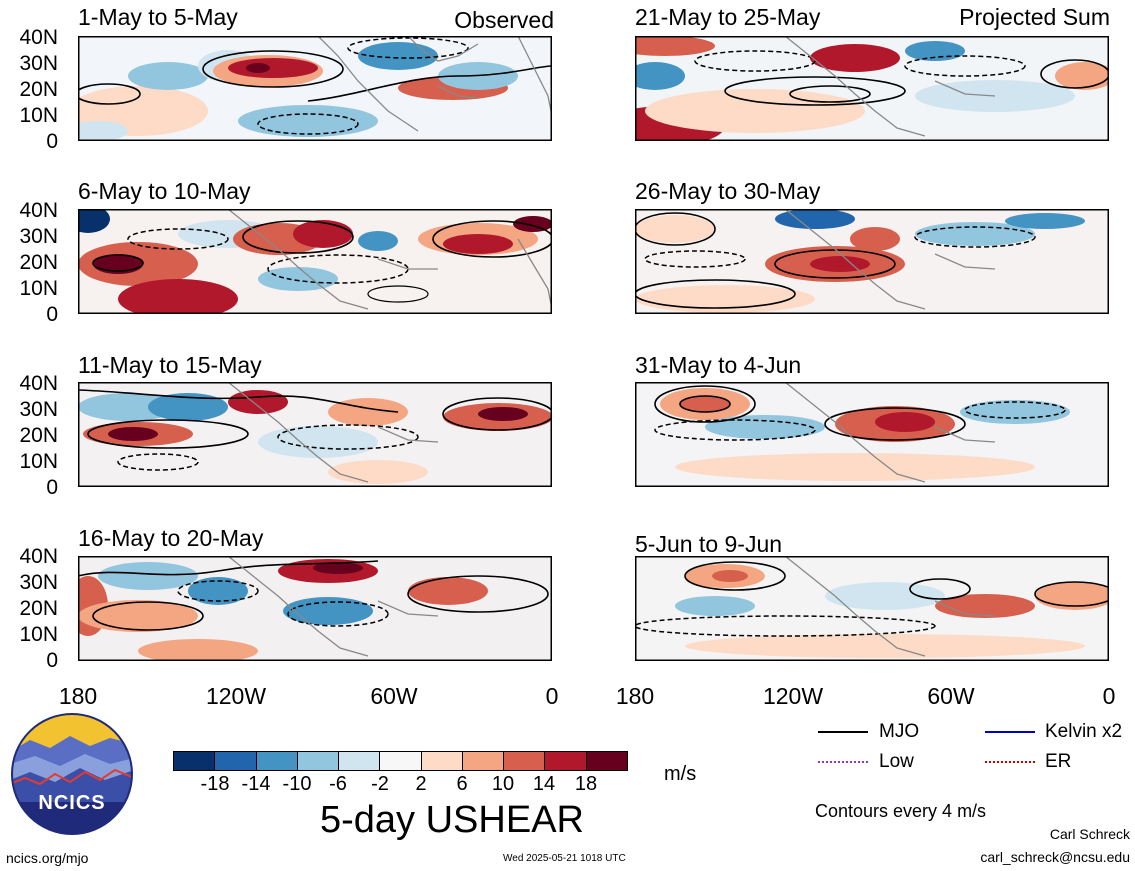  What do you see at coordinates (899, 731) in the screenshot?
I see `legend-label-mjo: MJO` at bounding box center [899, 731].